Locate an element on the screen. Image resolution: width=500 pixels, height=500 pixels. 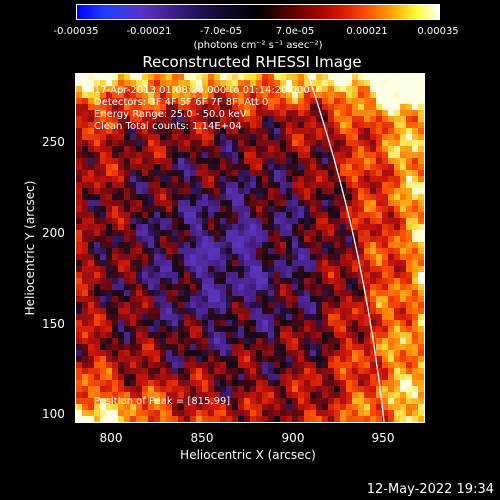
y-axis-label: Heliocentric Y (arcsec) is located at coordinates (30, 248).